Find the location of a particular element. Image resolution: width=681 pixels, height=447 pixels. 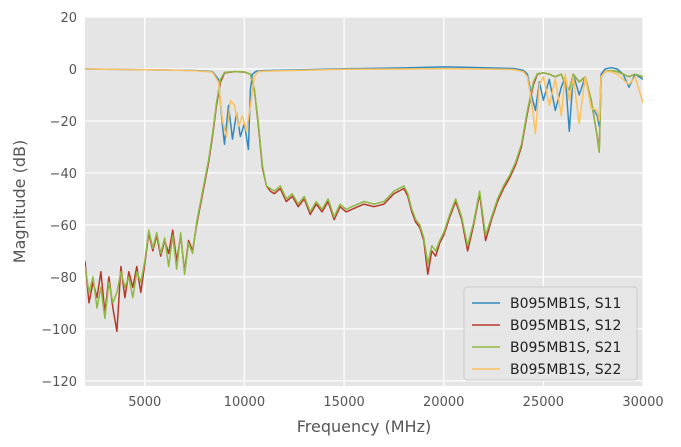

x-axis: 5000 10000 15000 20000 25000 30000 is located at coordinates (395, 402).